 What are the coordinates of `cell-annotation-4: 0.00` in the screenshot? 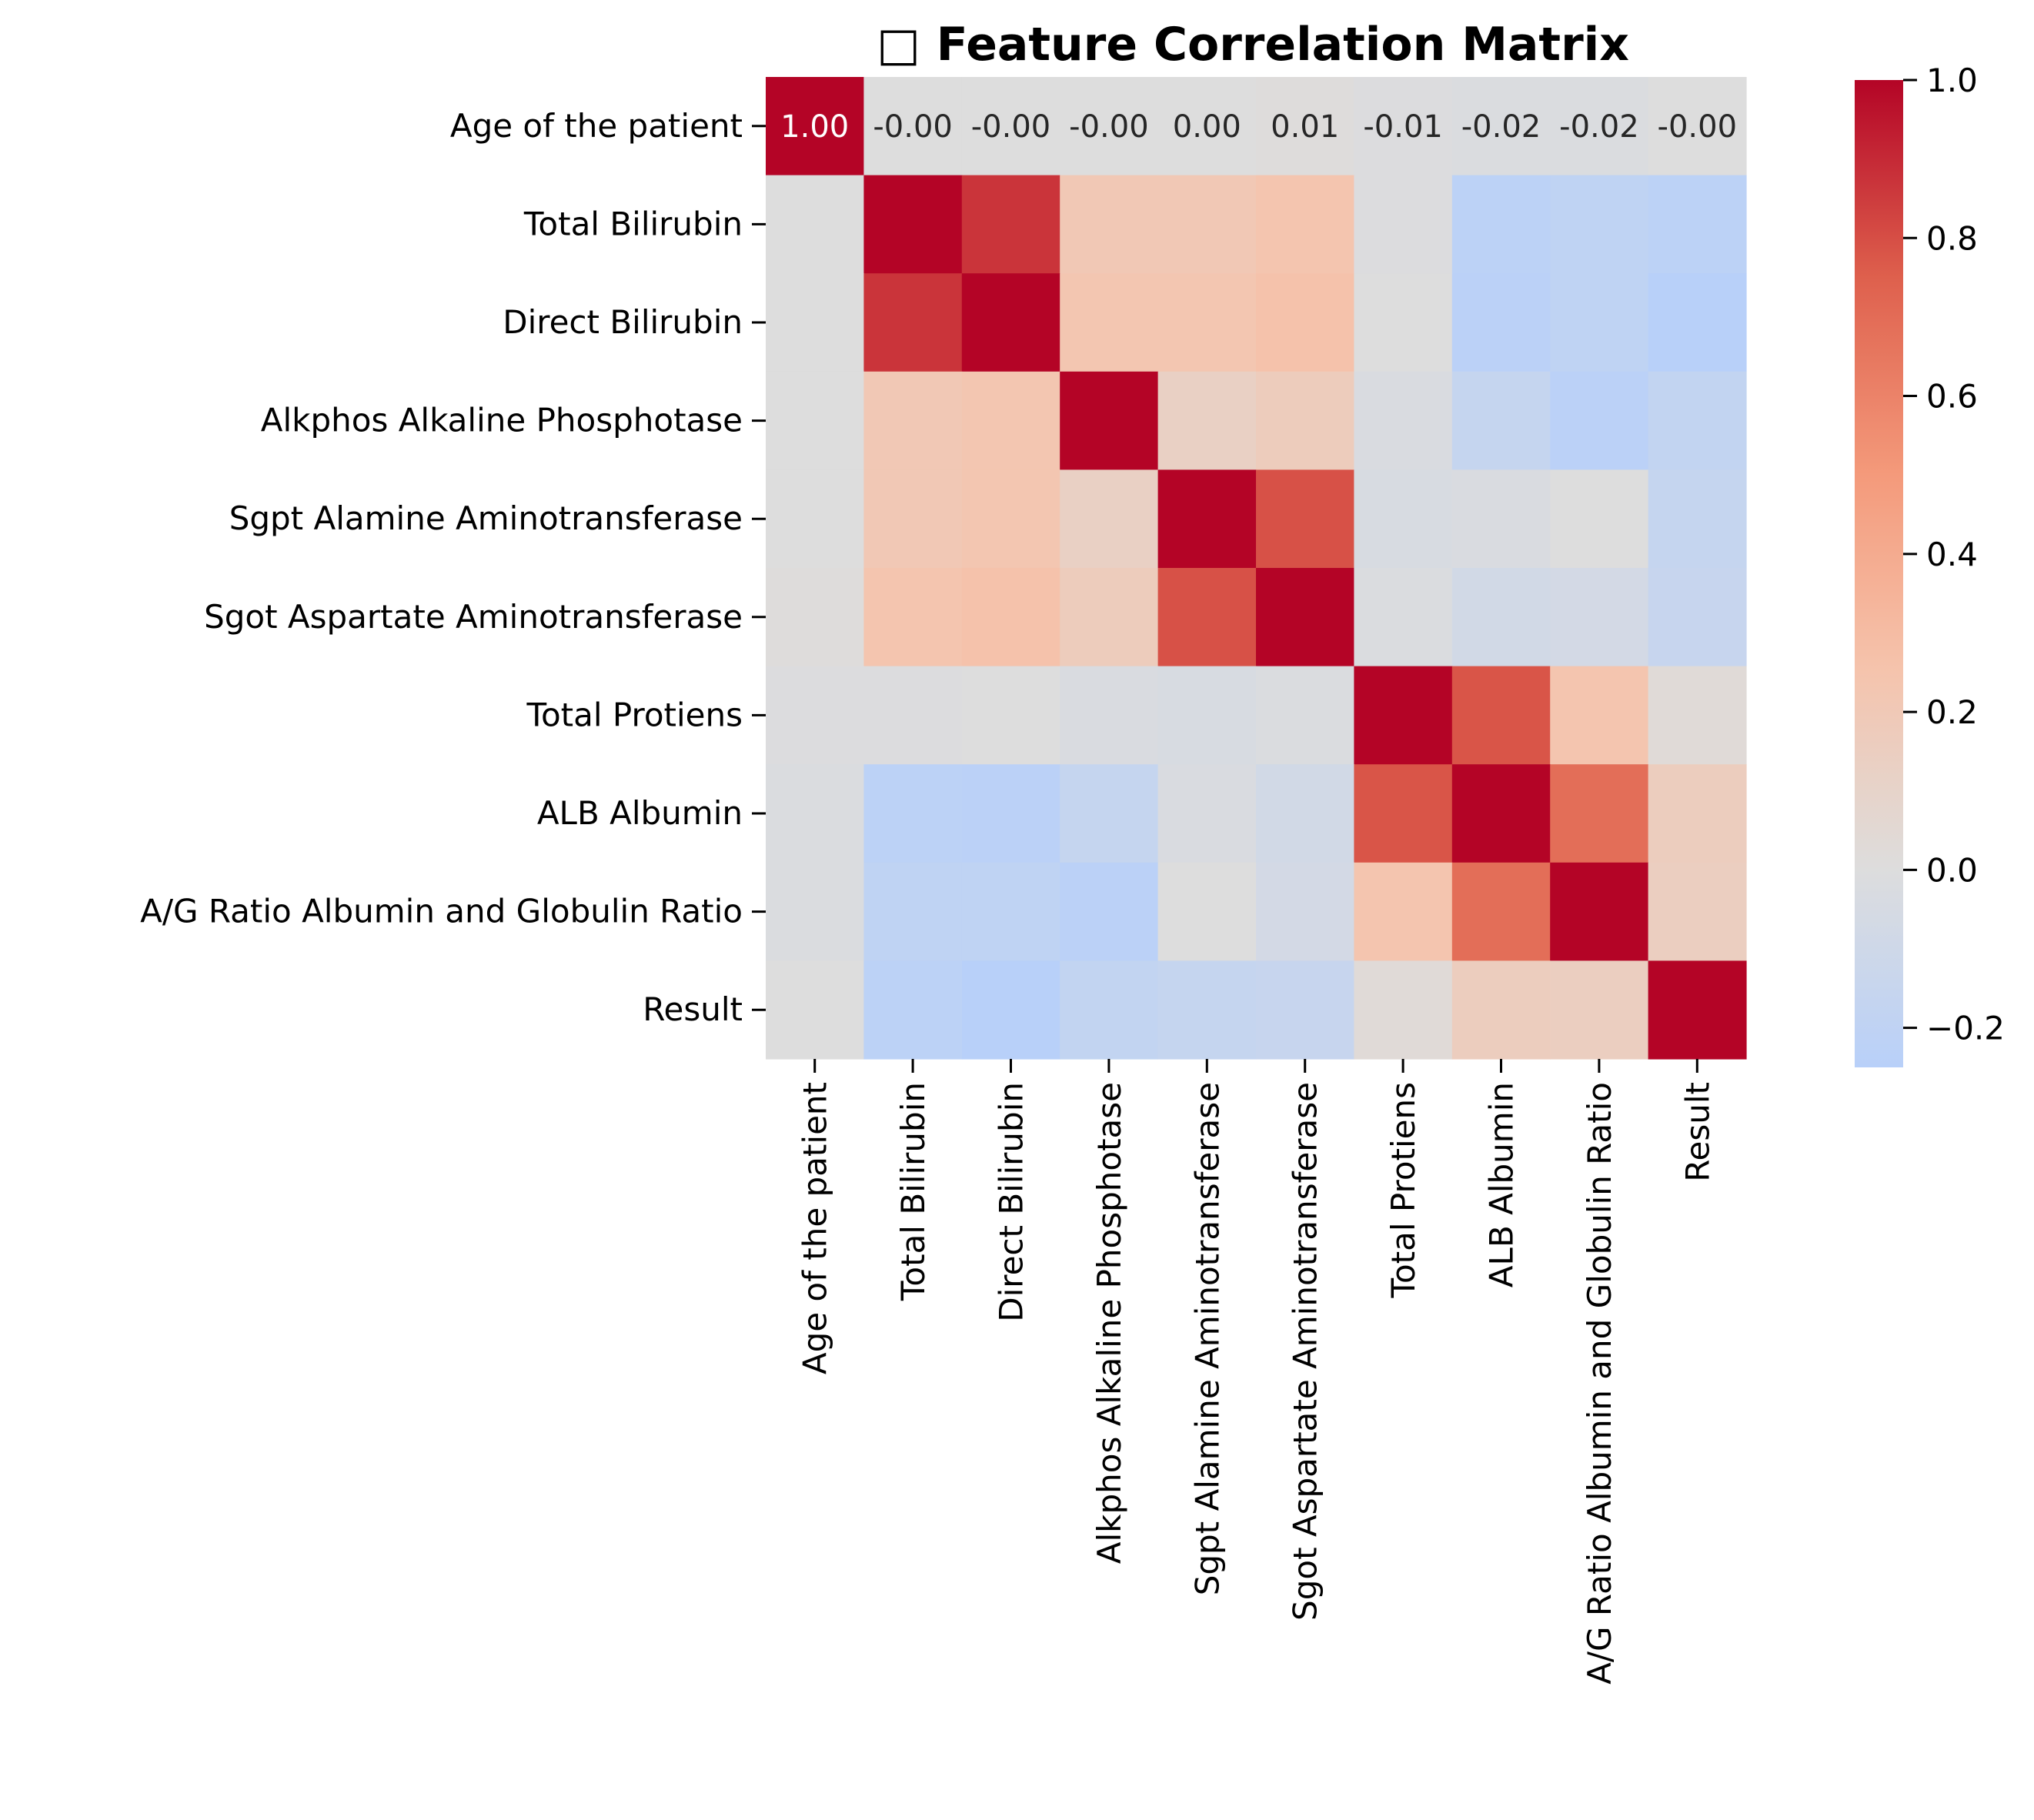 It's located at (1207, 127).